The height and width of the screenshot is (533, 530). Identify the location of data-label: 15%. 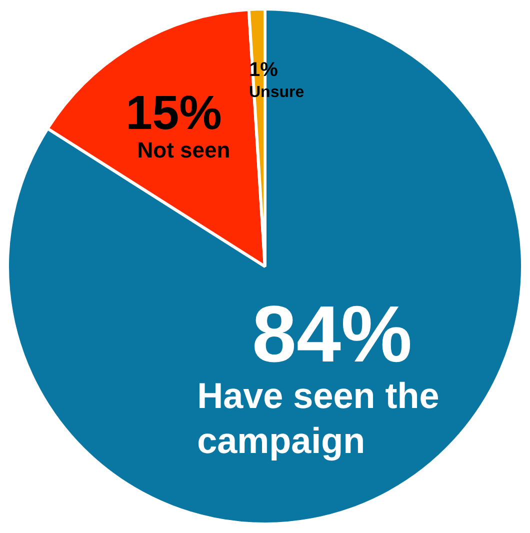
(174, 113).